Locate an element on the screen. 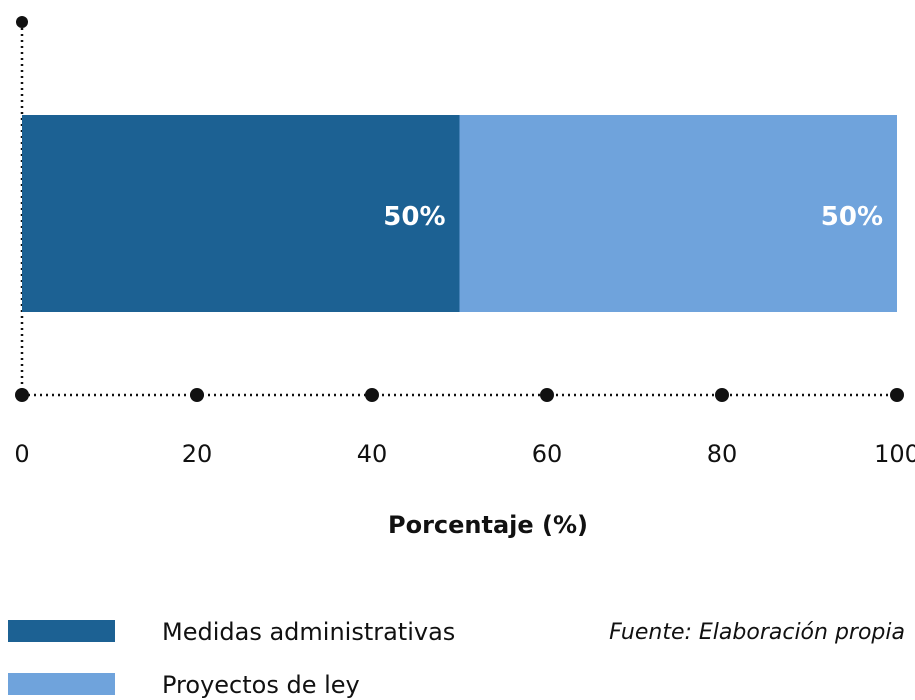 The width and height of the screenshot is (915, 700). x-axis-label: Porcentaje (%) is located at coordinates (488, 525).